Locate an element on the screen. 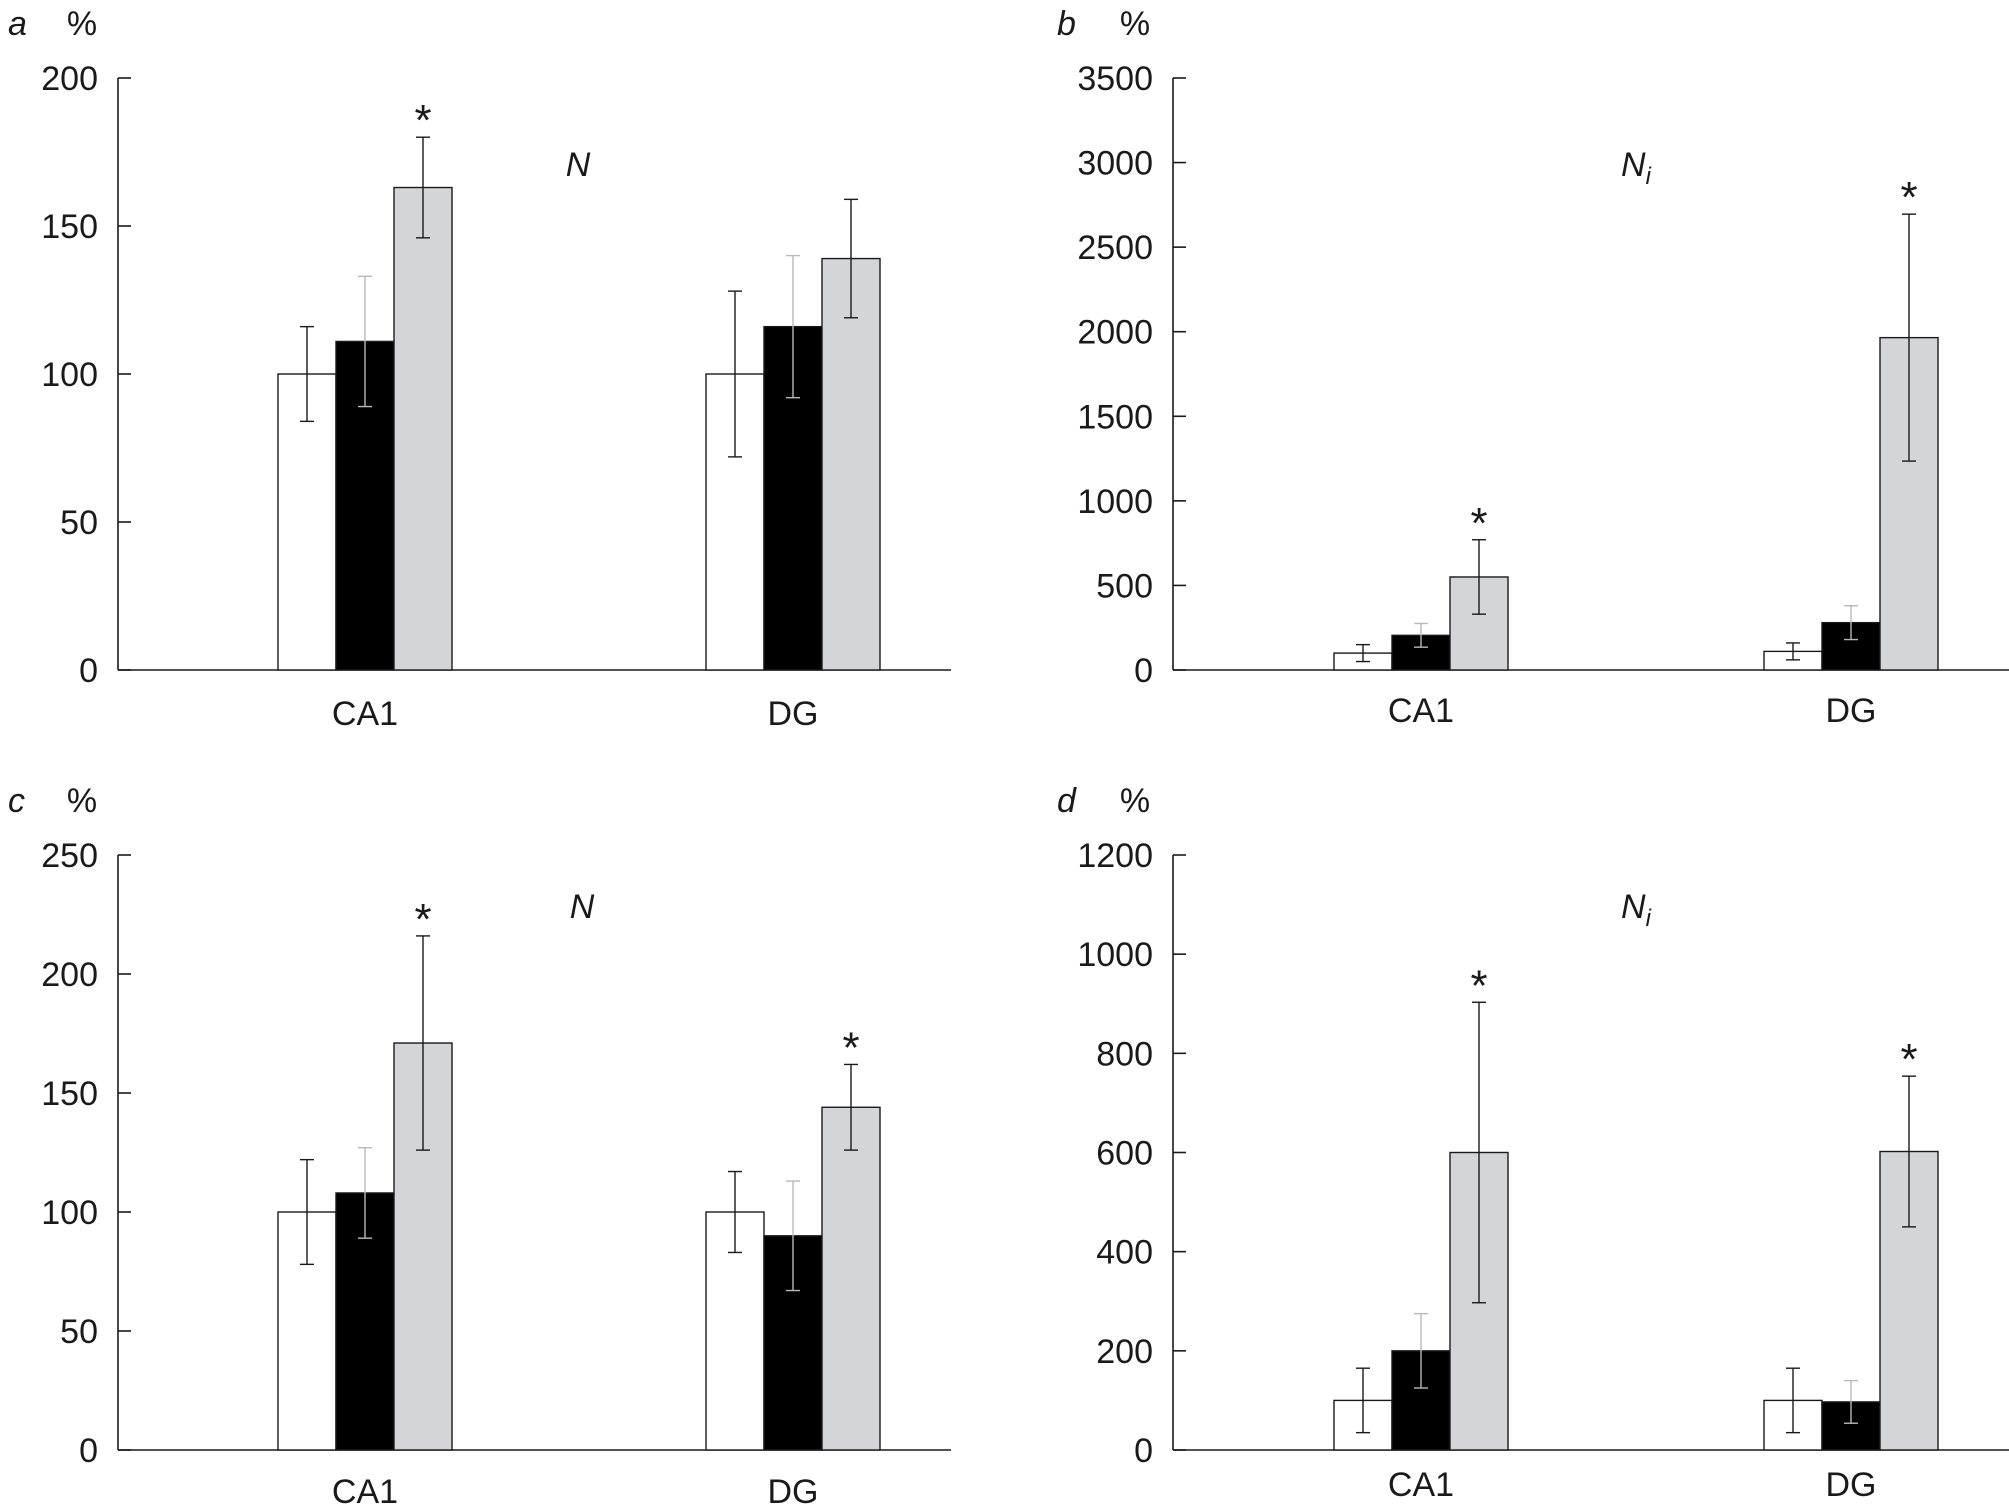 This screenshot has width=2009, height=1510. y-tick-label: 2500 is located at coordinates (1115, 248).